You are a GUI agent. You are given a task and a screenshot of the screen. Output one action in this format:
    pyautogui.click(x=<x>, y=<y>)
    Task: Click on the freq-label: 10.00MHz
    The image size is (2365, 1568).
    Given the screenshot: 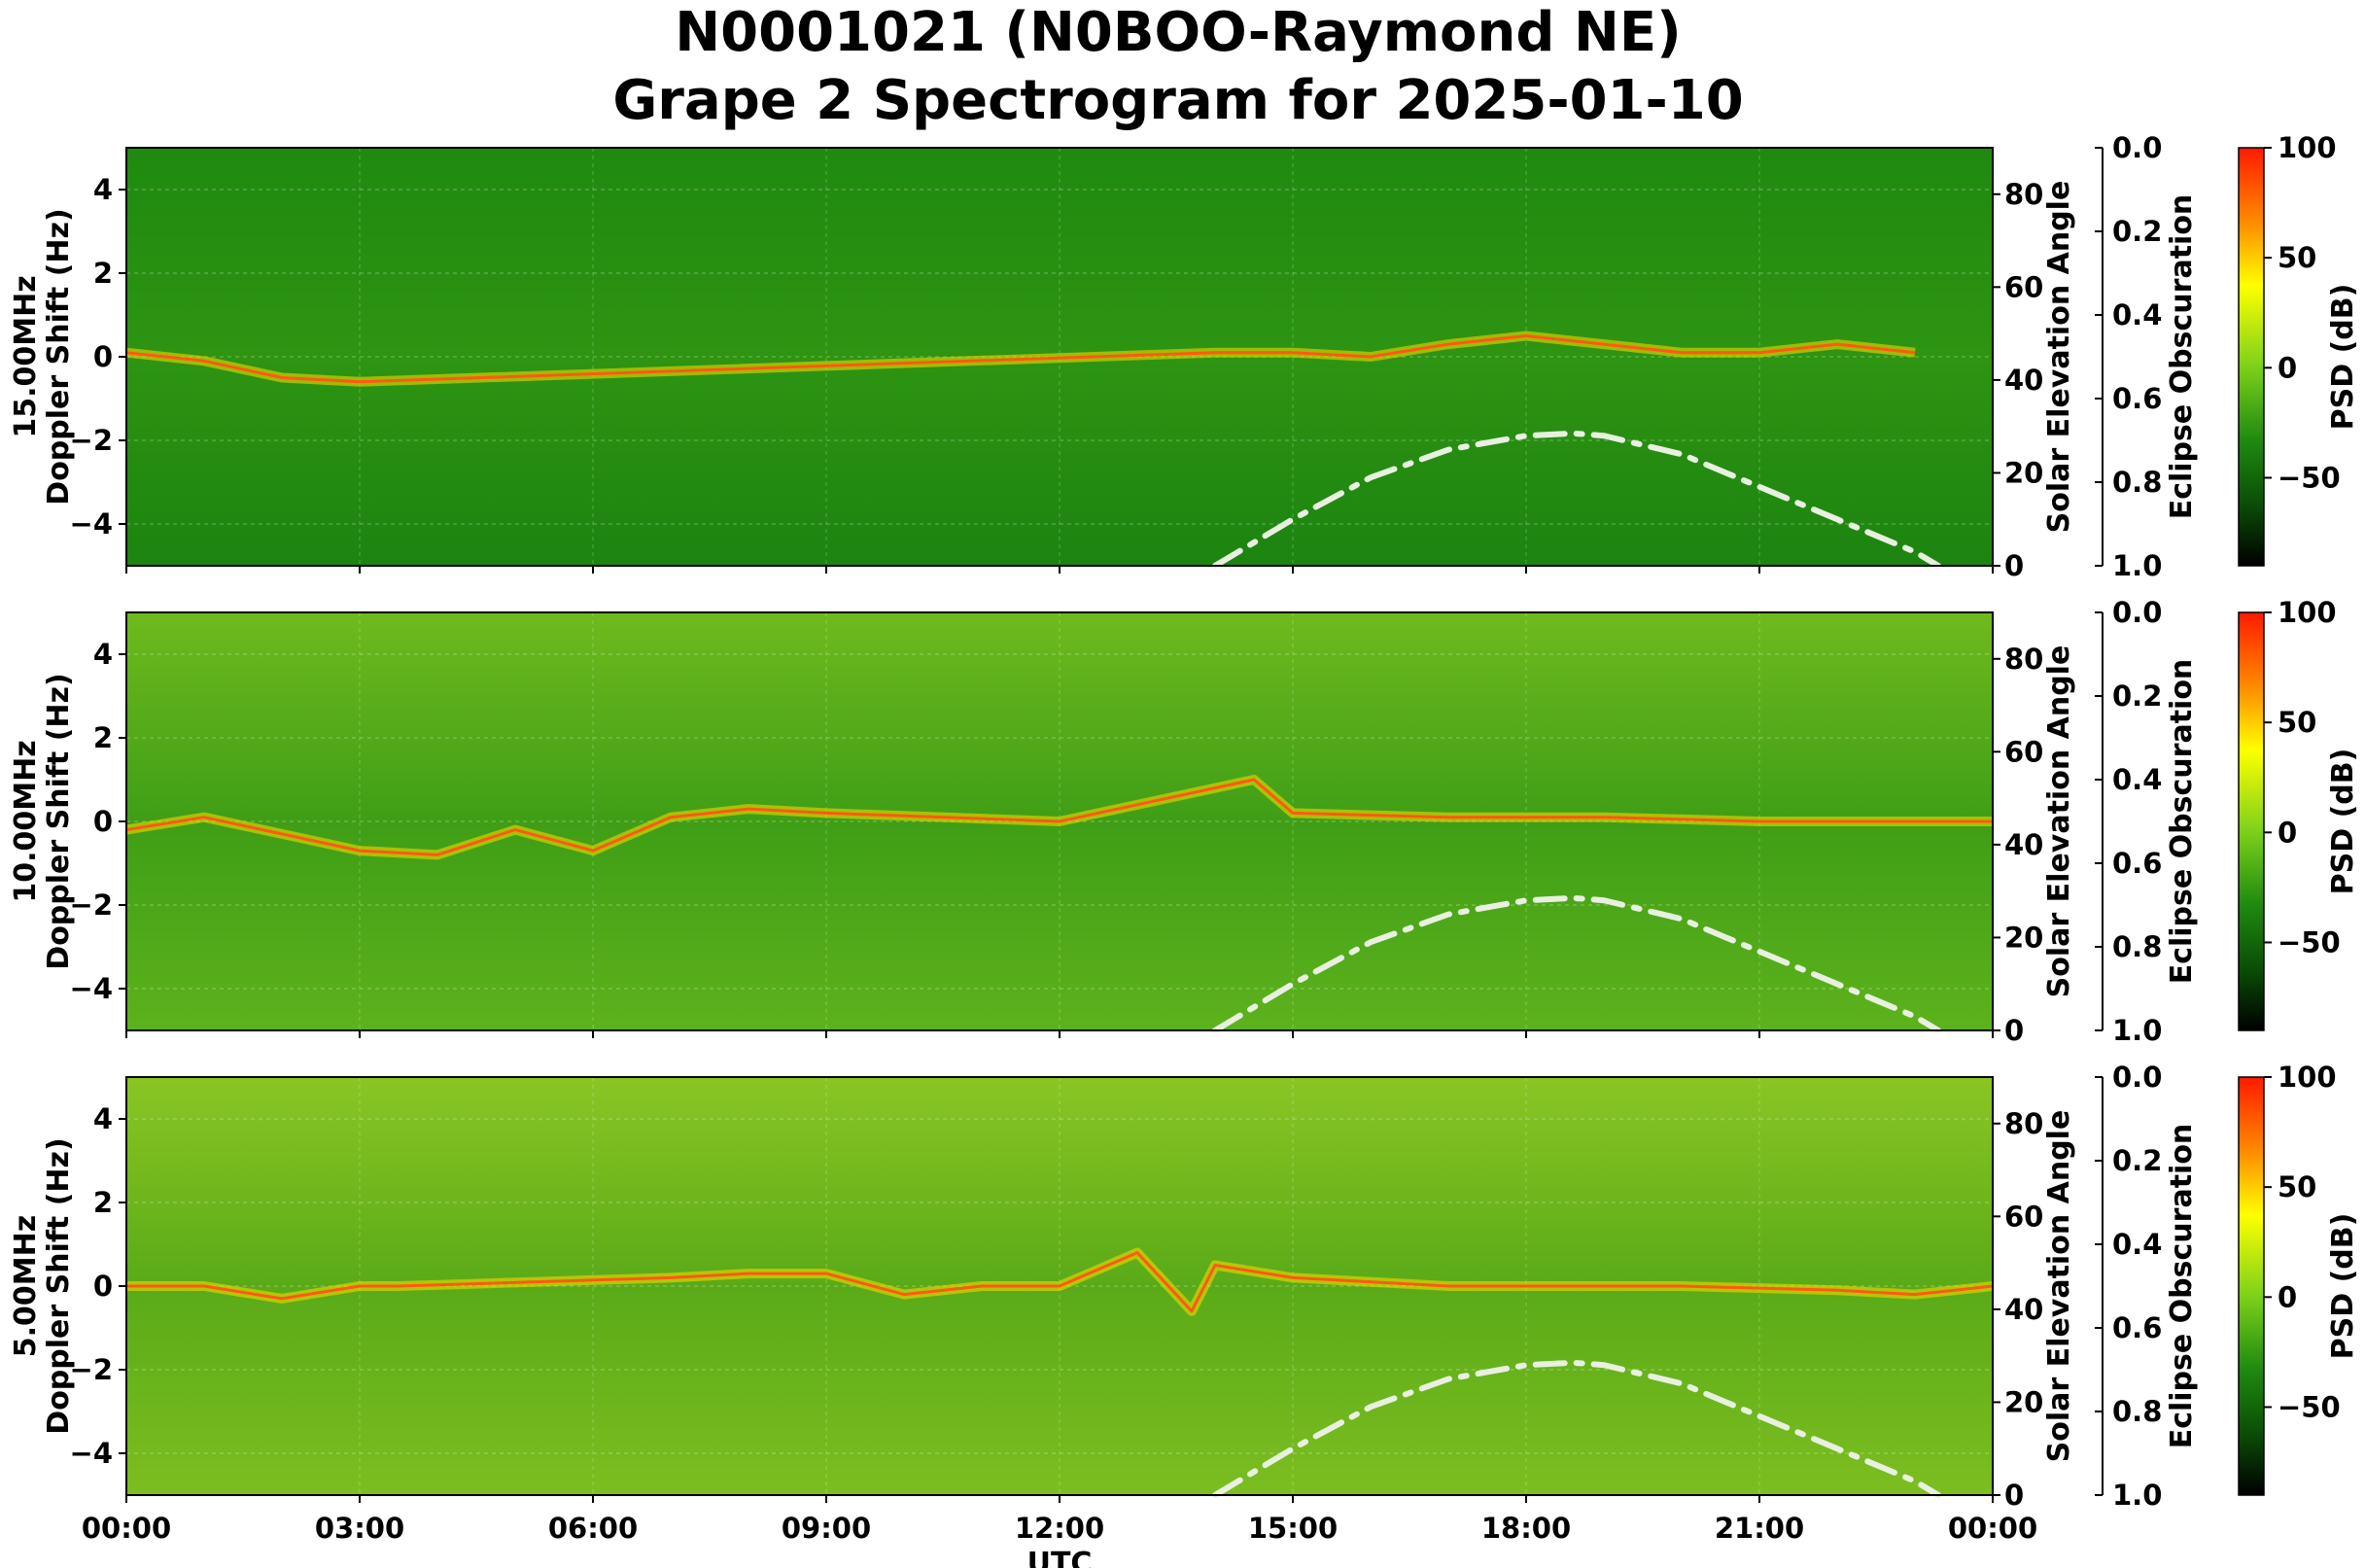 What is the action you would take?
    pyautogui.click(x=26, y=821)
    